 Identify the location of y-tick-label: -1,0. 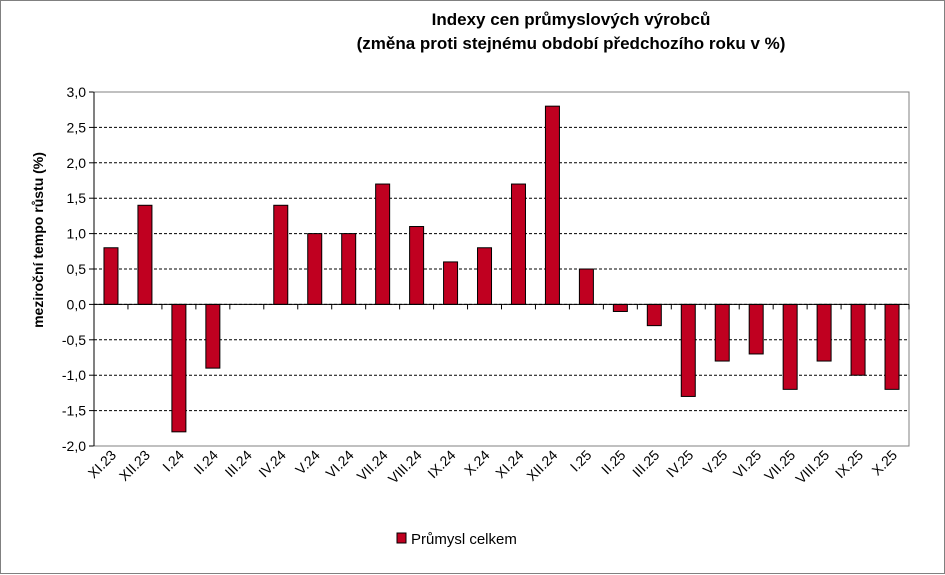
(74, 375).